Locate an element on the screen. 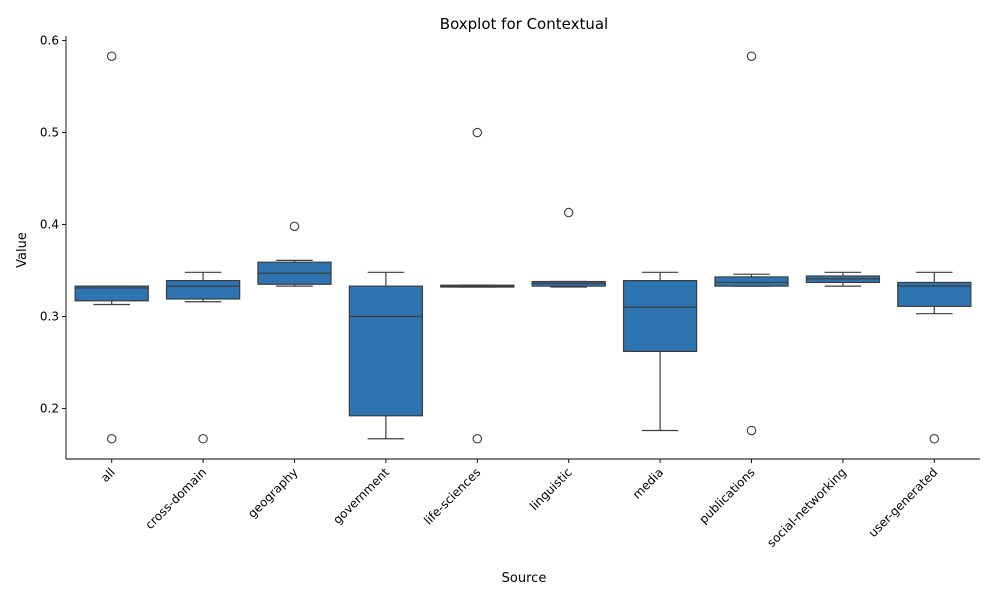  box-user-generated is located at coordinates (934, 294).